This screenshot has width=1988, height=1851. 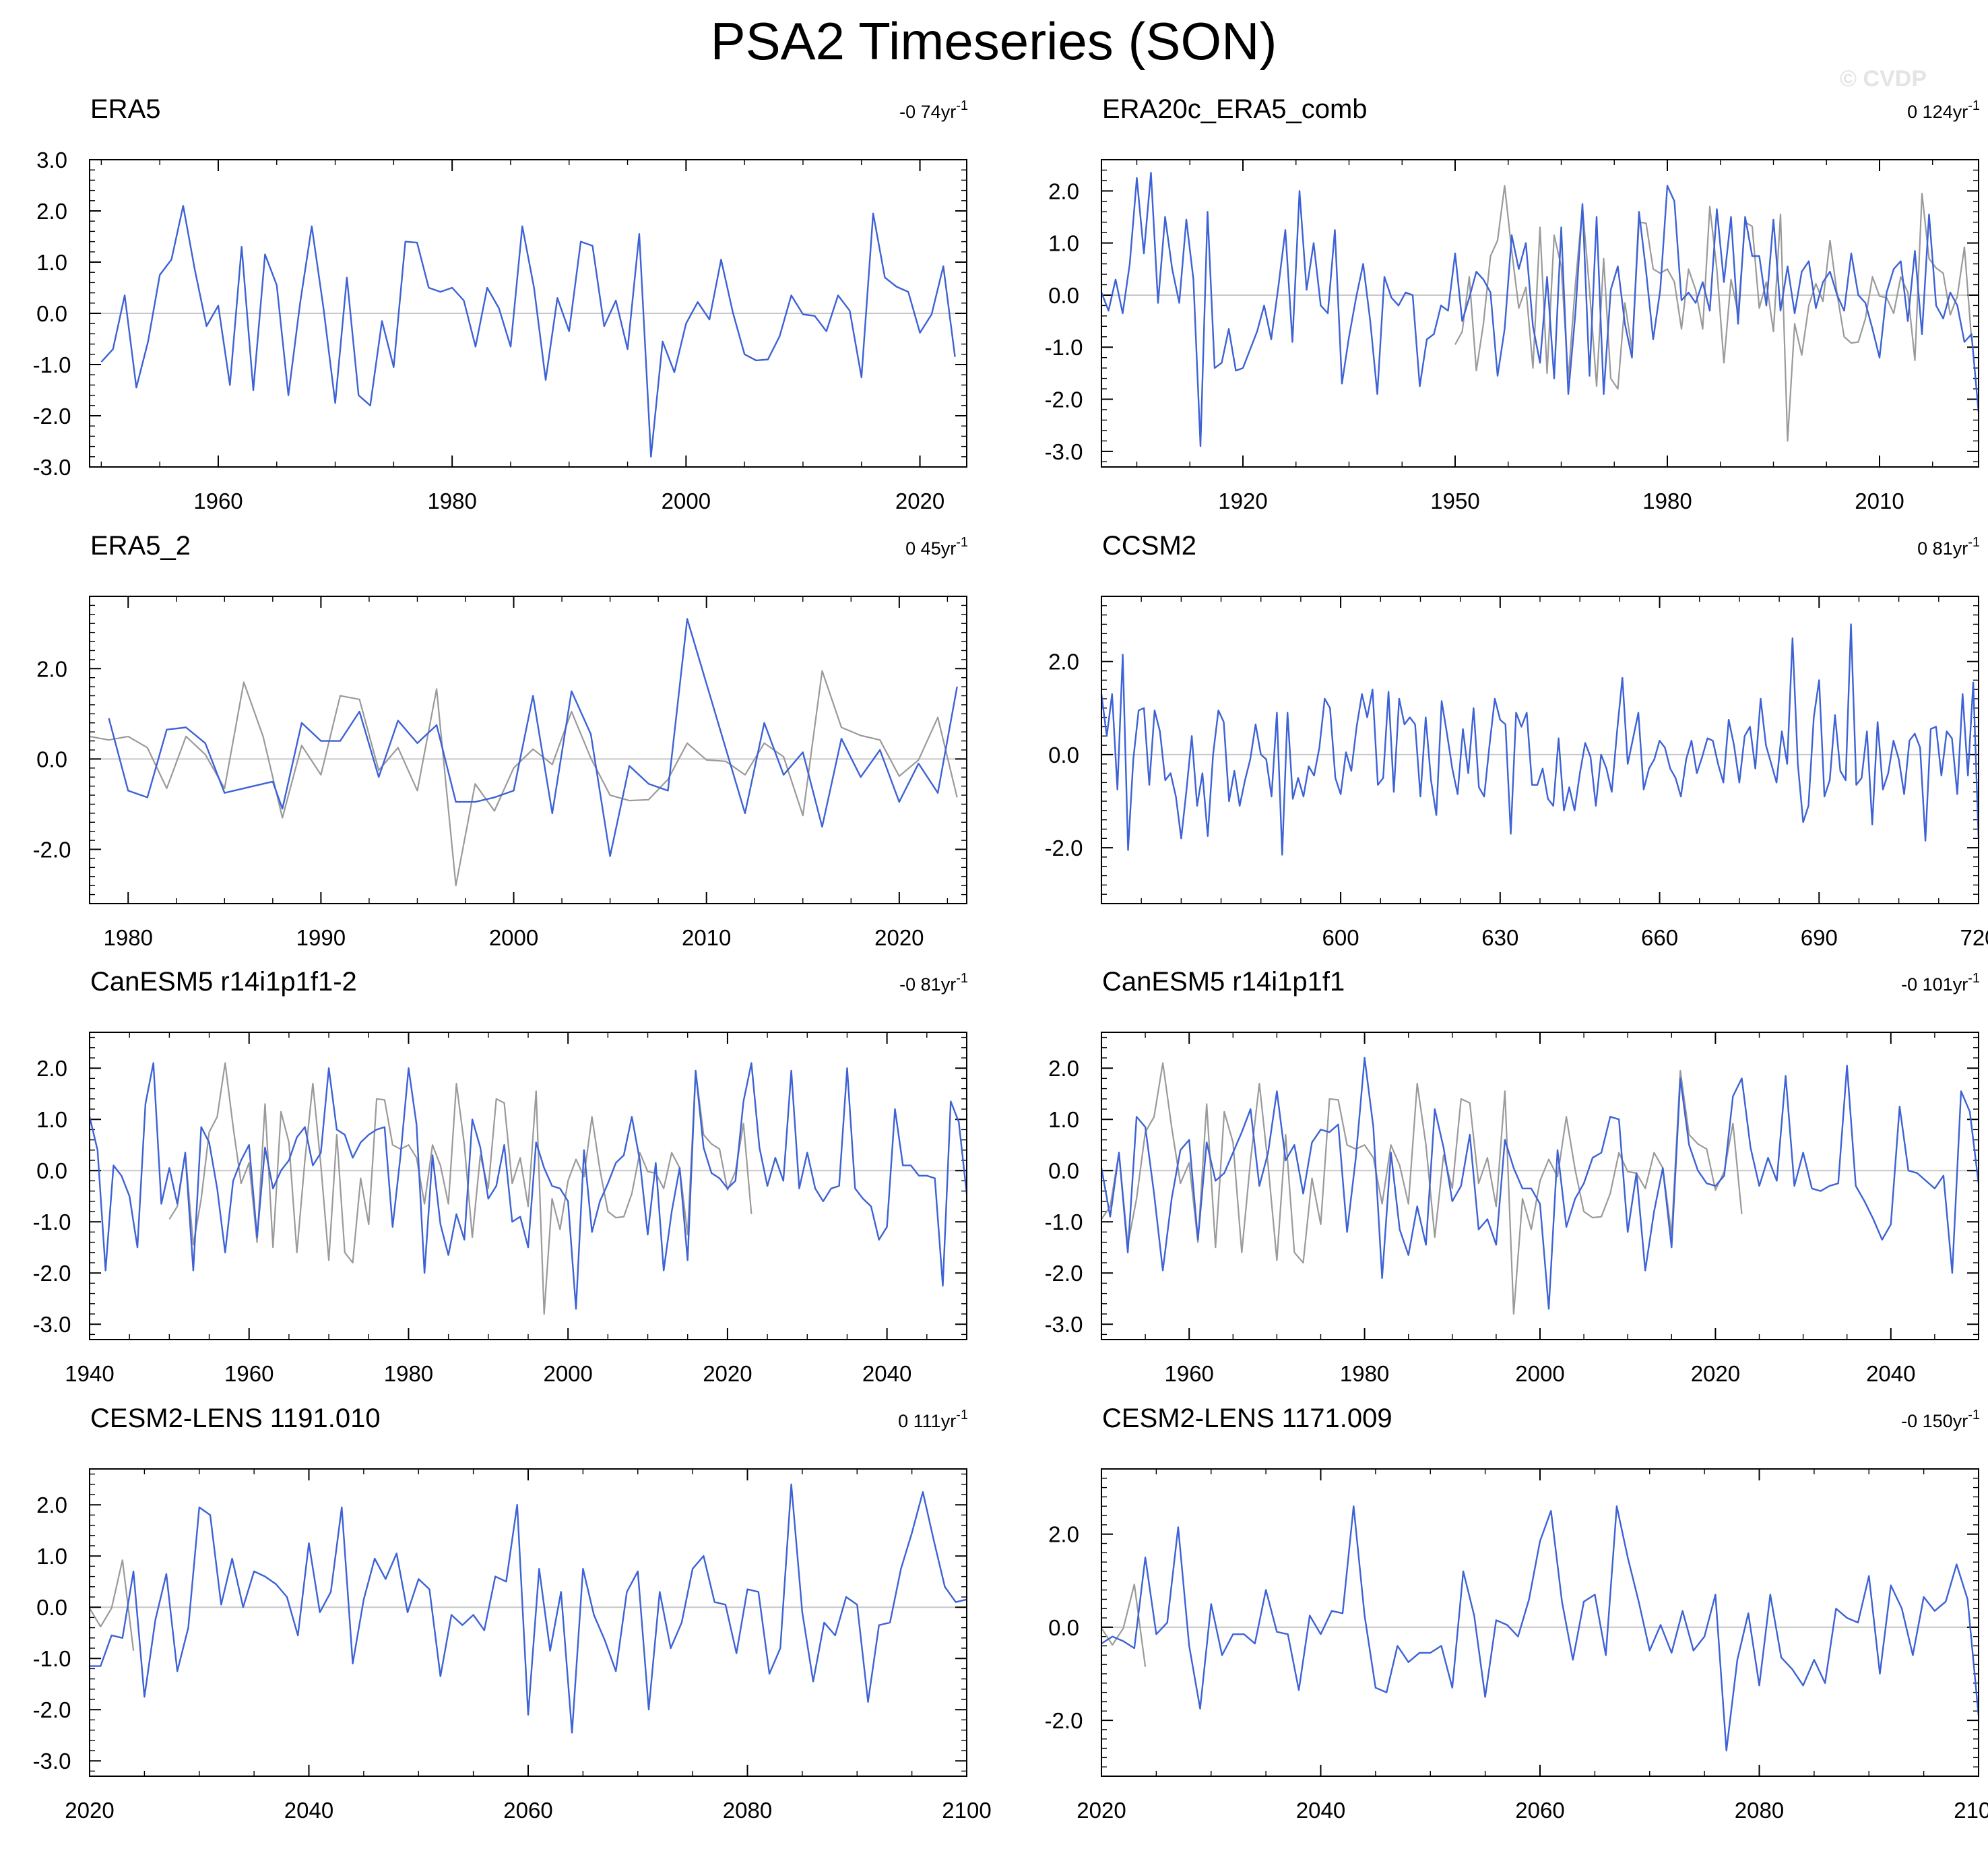 What do you see at coordinates (1941, 1420) in the screenshot?
I see `trend-label: -0 150yr-1` at bounding box center [1941, 1420].